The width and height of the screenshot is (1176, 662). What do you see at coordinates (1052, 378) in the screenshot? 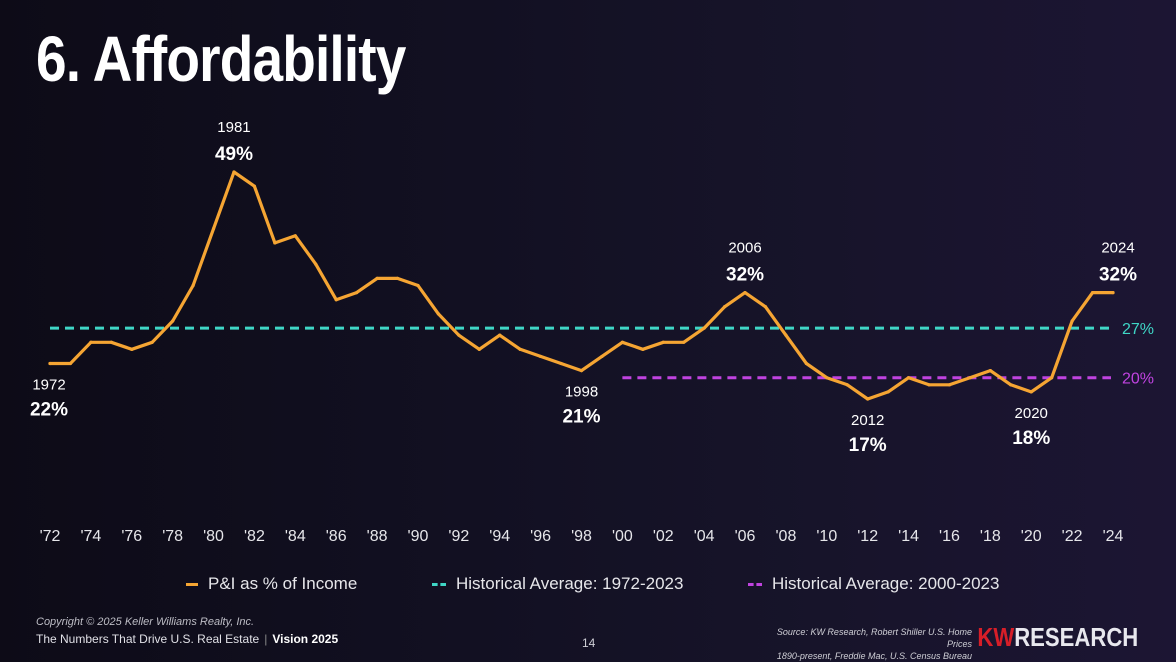
I see `data-point-2021` at bounding box center [1052, 378].